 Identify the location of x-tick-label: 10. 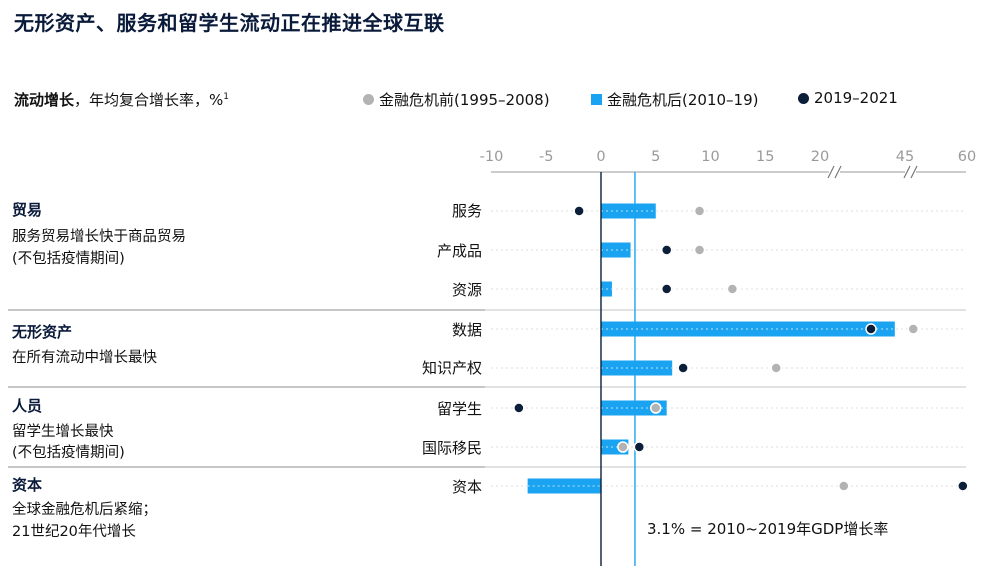
(710, 157).